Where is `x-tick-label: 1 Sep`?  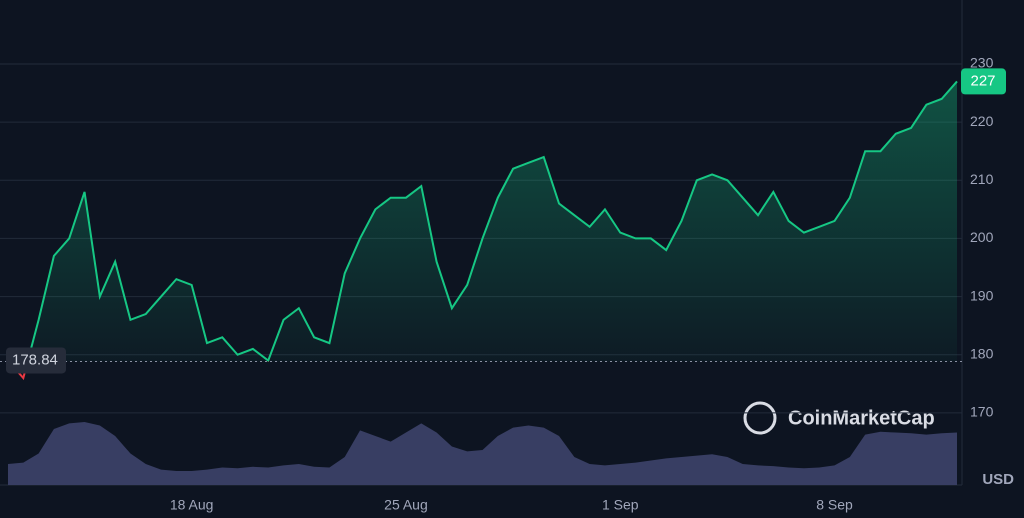 x-tick-label: 1 Sep is located at coordinates (620, 505).